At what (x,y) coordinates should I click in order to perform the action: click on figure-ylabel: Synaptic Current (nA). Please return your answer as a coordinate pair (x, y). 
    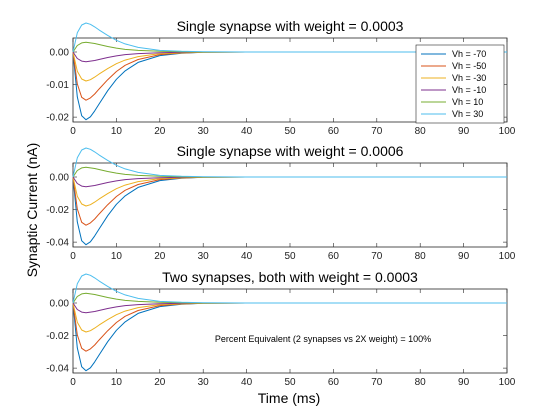
    Looking at the image, I should click on (32, 210).